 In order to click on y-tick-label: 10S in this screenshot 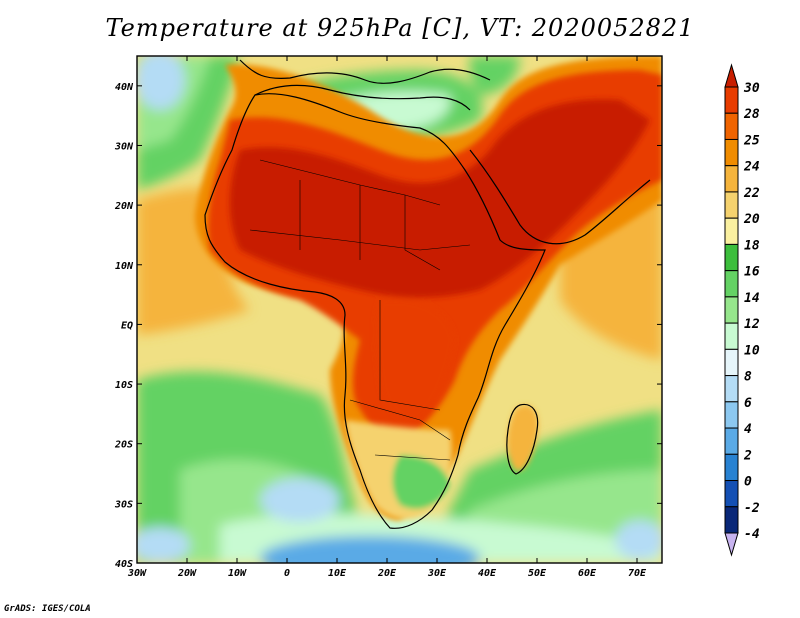, I will do `click(124, 385)`.